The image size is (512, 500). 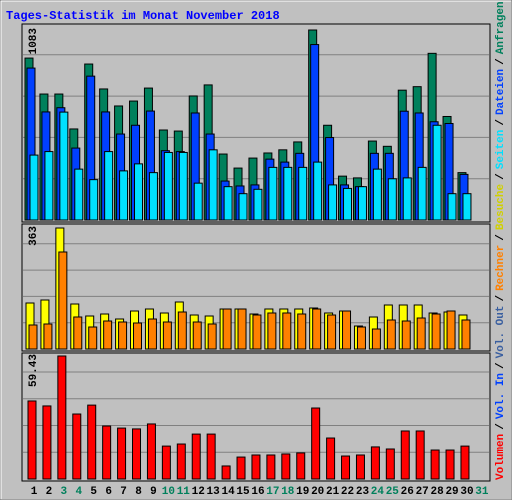 What do you see at coordinates (34, 236) in the screenshot?
I see `y-max-label: 363` at bounding box center [34, 236].